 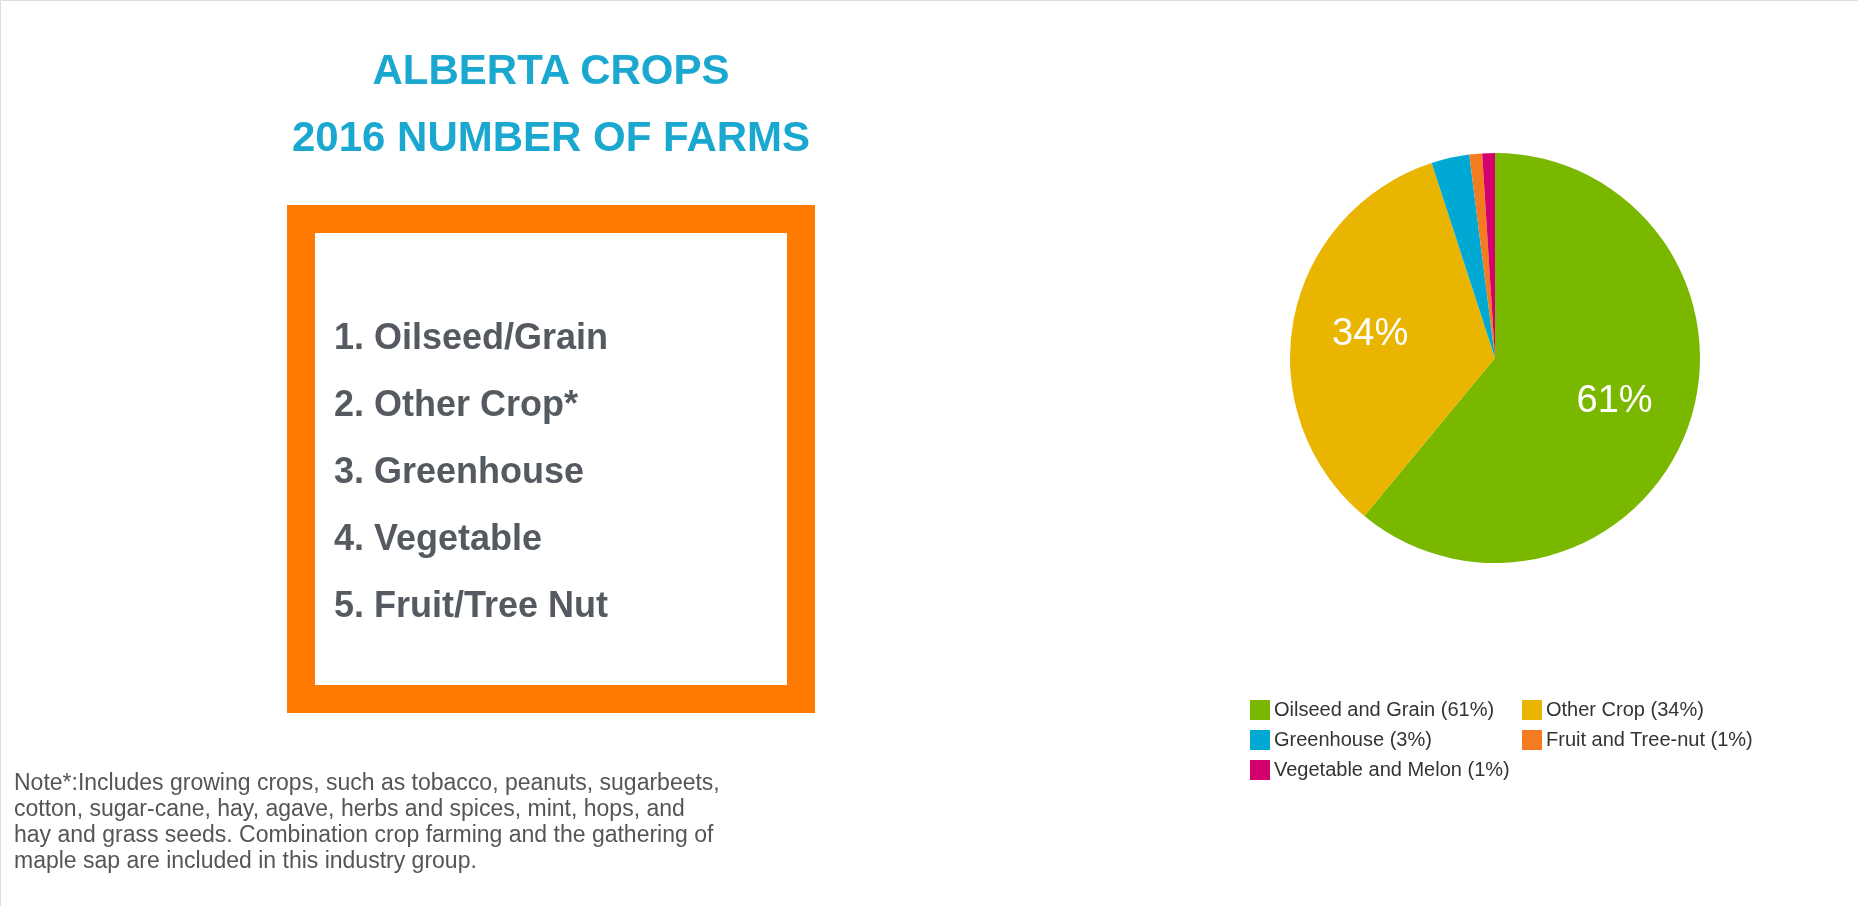 What do you see at coordinates (471, 604) in the screenshot?
I see `text: 5. Fruit/Tree Nut` at bounding box center [471, 604].